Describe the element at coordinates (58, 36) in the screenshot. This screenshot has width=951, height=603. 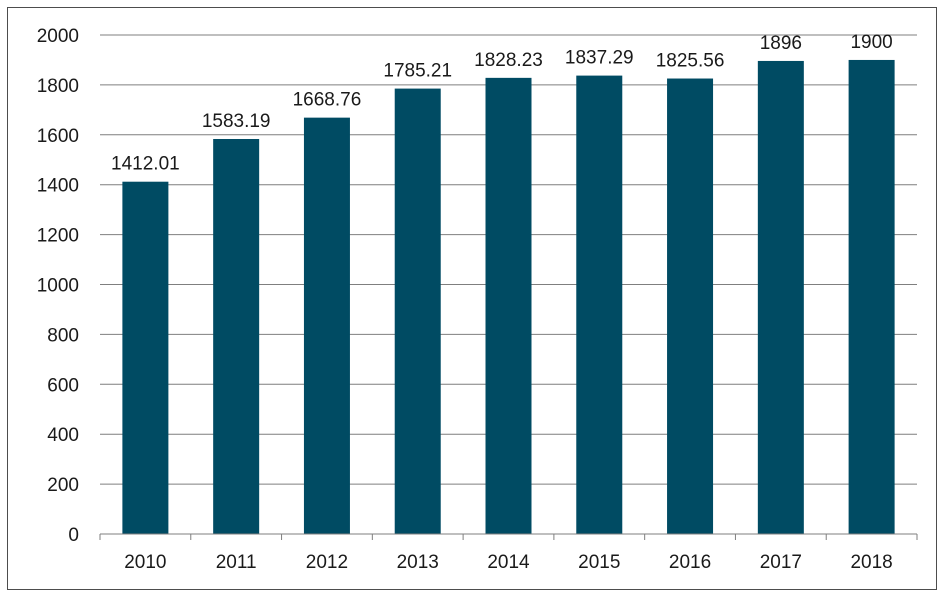
I see `y-tick-label: 2000` at that location.